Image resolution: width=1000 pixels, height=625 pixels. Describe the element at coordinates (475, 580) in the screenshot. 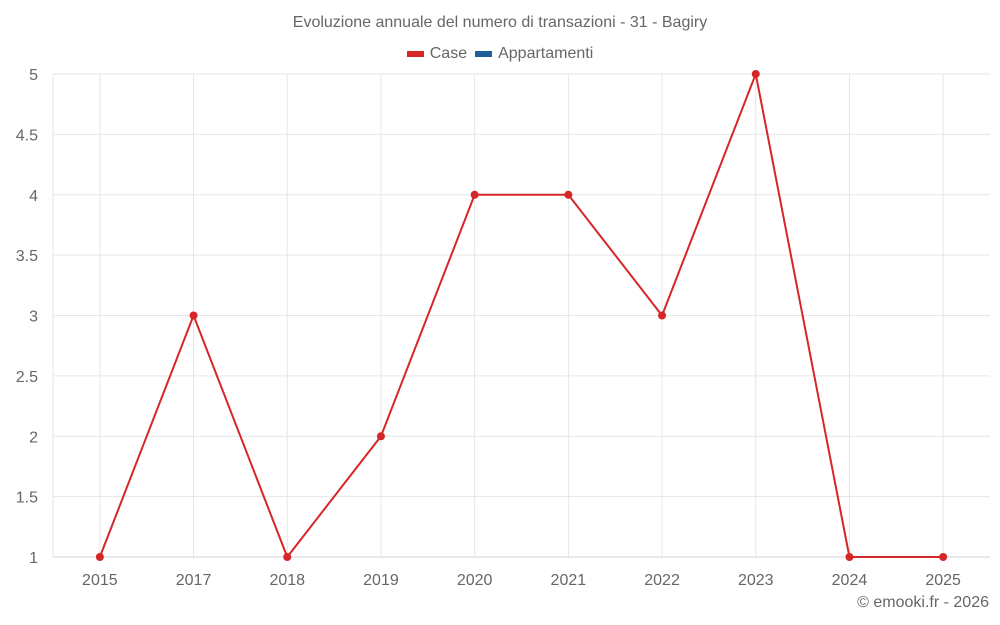

I see `x-tick-label: 2020` at that location.